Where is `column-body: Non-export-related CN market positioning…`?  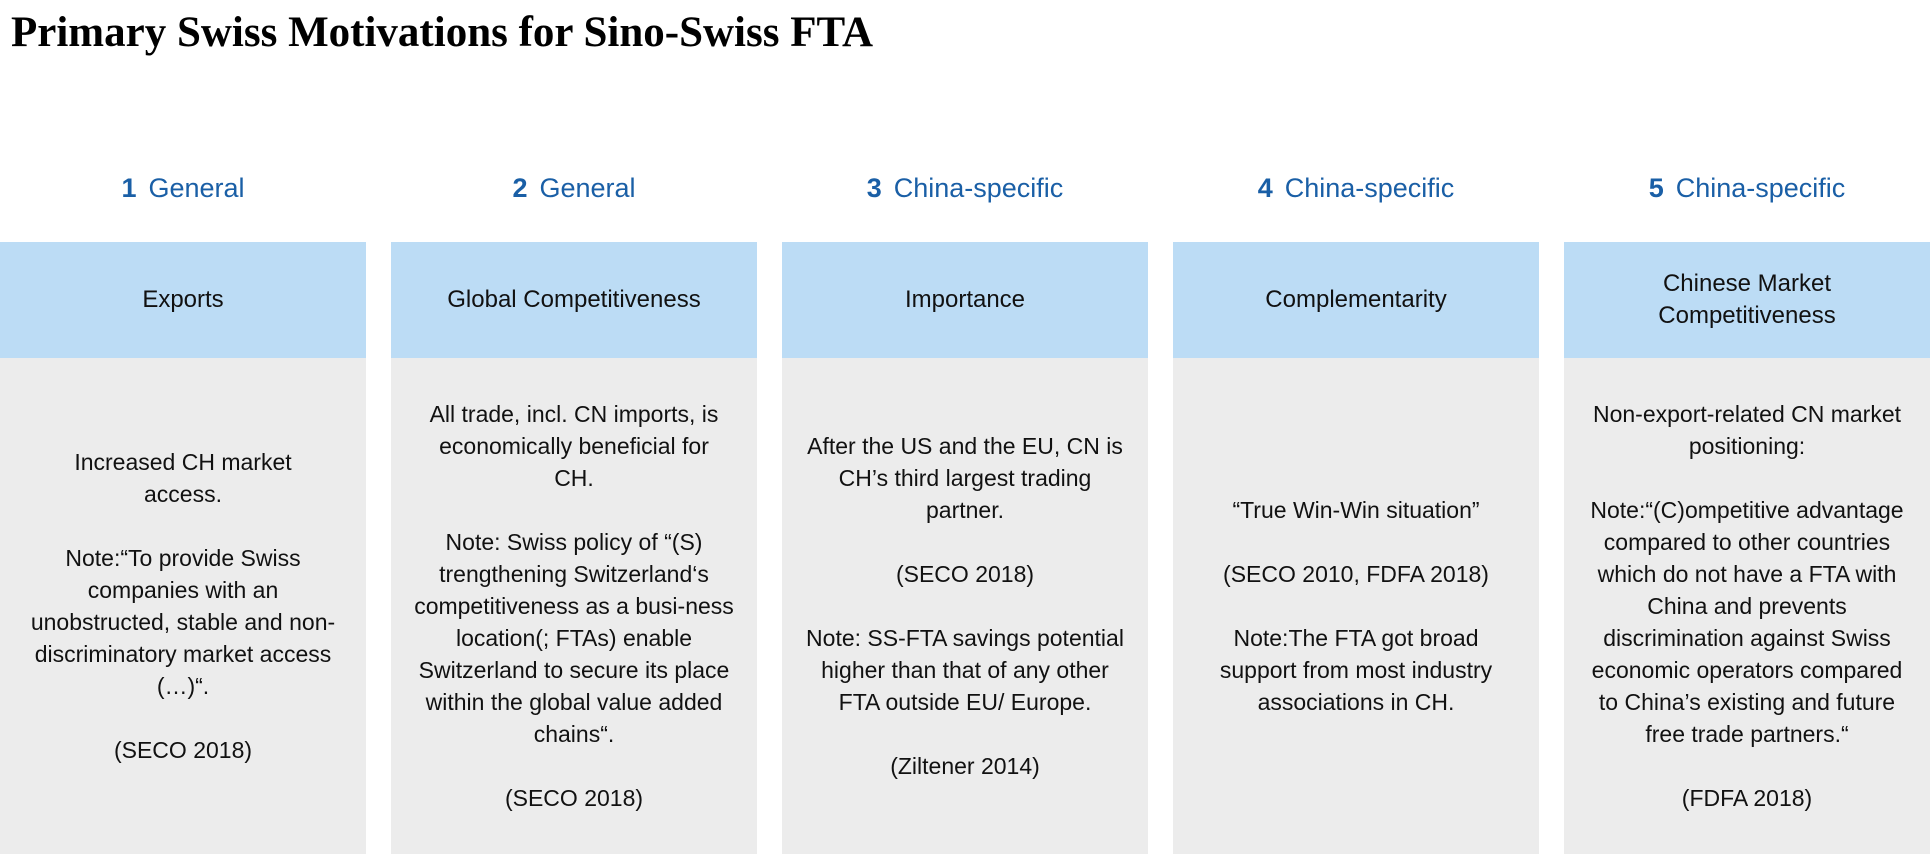 column-body: Non-export-related CN market positioning… is located at coordinates (1747, 606).